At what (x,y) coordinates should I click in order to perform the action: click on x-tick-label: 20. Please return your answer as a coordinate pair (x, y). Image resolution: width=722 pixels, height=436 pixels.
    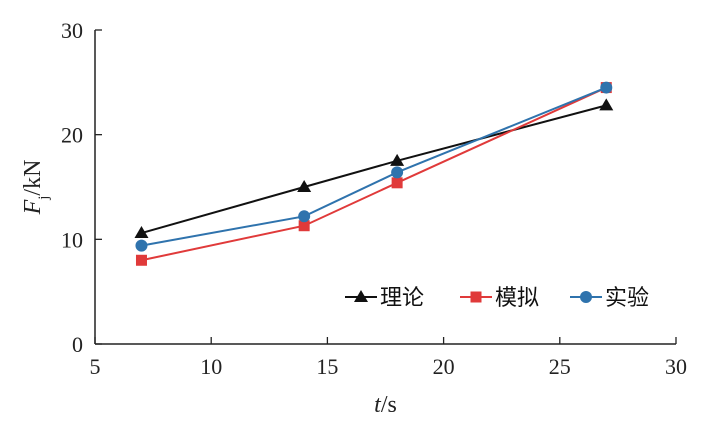
    Looking at the image, I should click on (444, 366).